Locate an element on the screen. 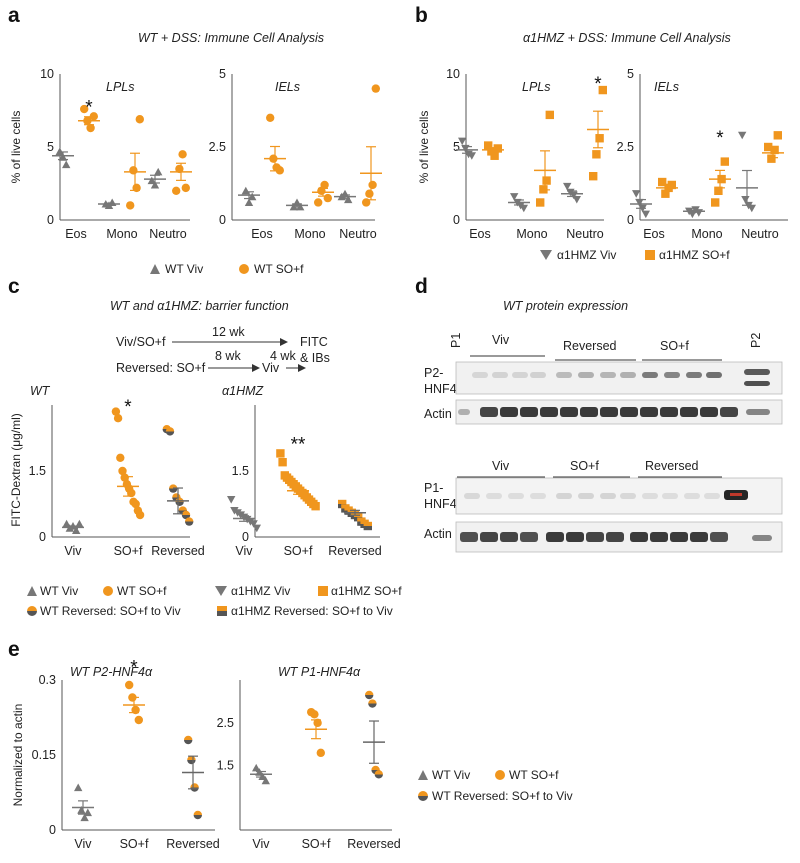 Image resolution: width=800 pixels, height=863 pixels. x-tick-label: Eos is located at coordinates (76, 234).